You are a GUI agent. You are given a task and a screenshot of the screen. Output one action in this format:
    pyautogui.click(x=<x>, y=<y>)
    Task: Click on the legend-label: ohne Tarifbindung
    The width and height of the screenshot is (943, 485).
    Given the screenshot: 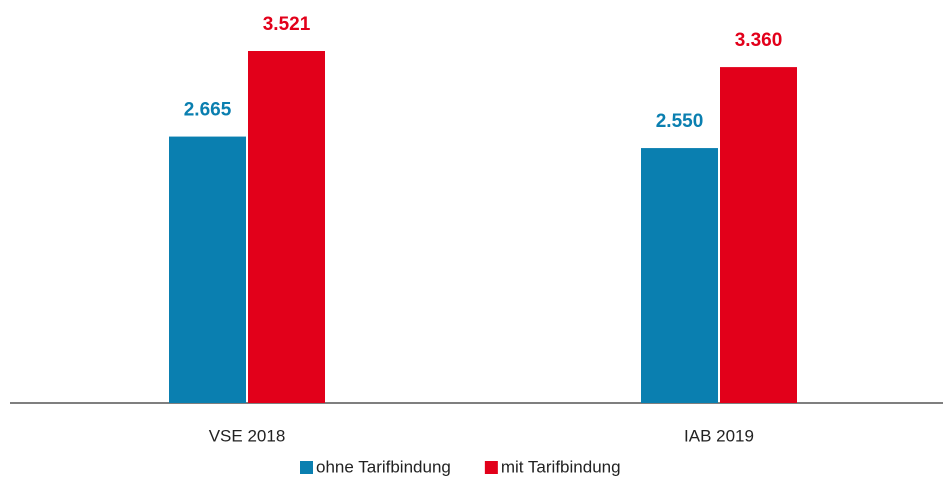 What is the action you would take?
    pyautogui.click(x=383, y=466)
    